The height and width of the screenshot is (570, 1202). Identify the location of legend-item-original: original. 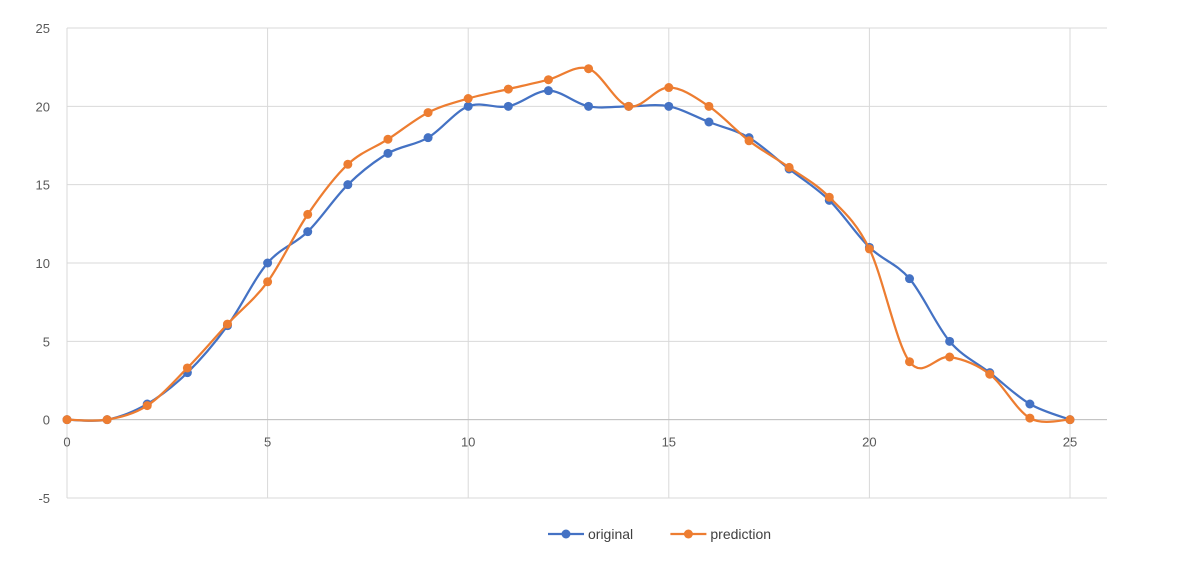
(590, 534).